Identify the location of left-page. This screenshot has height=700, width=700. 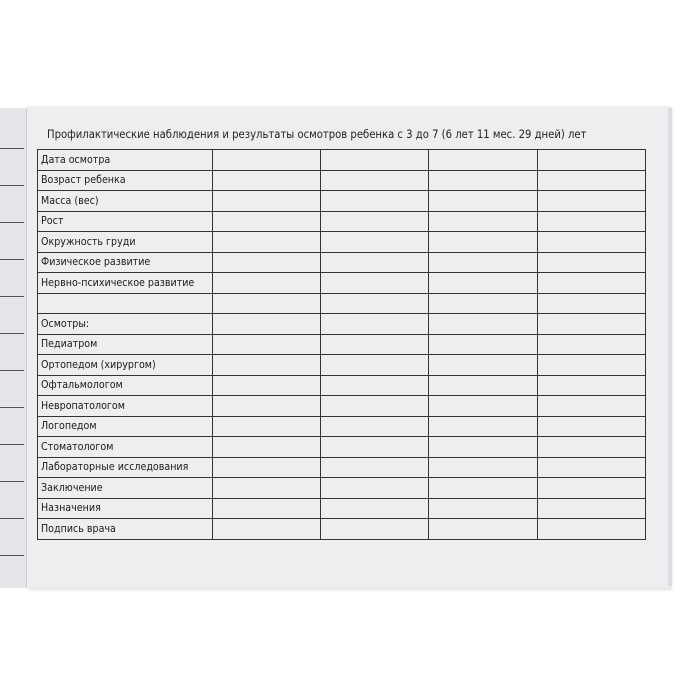
(14, 348).